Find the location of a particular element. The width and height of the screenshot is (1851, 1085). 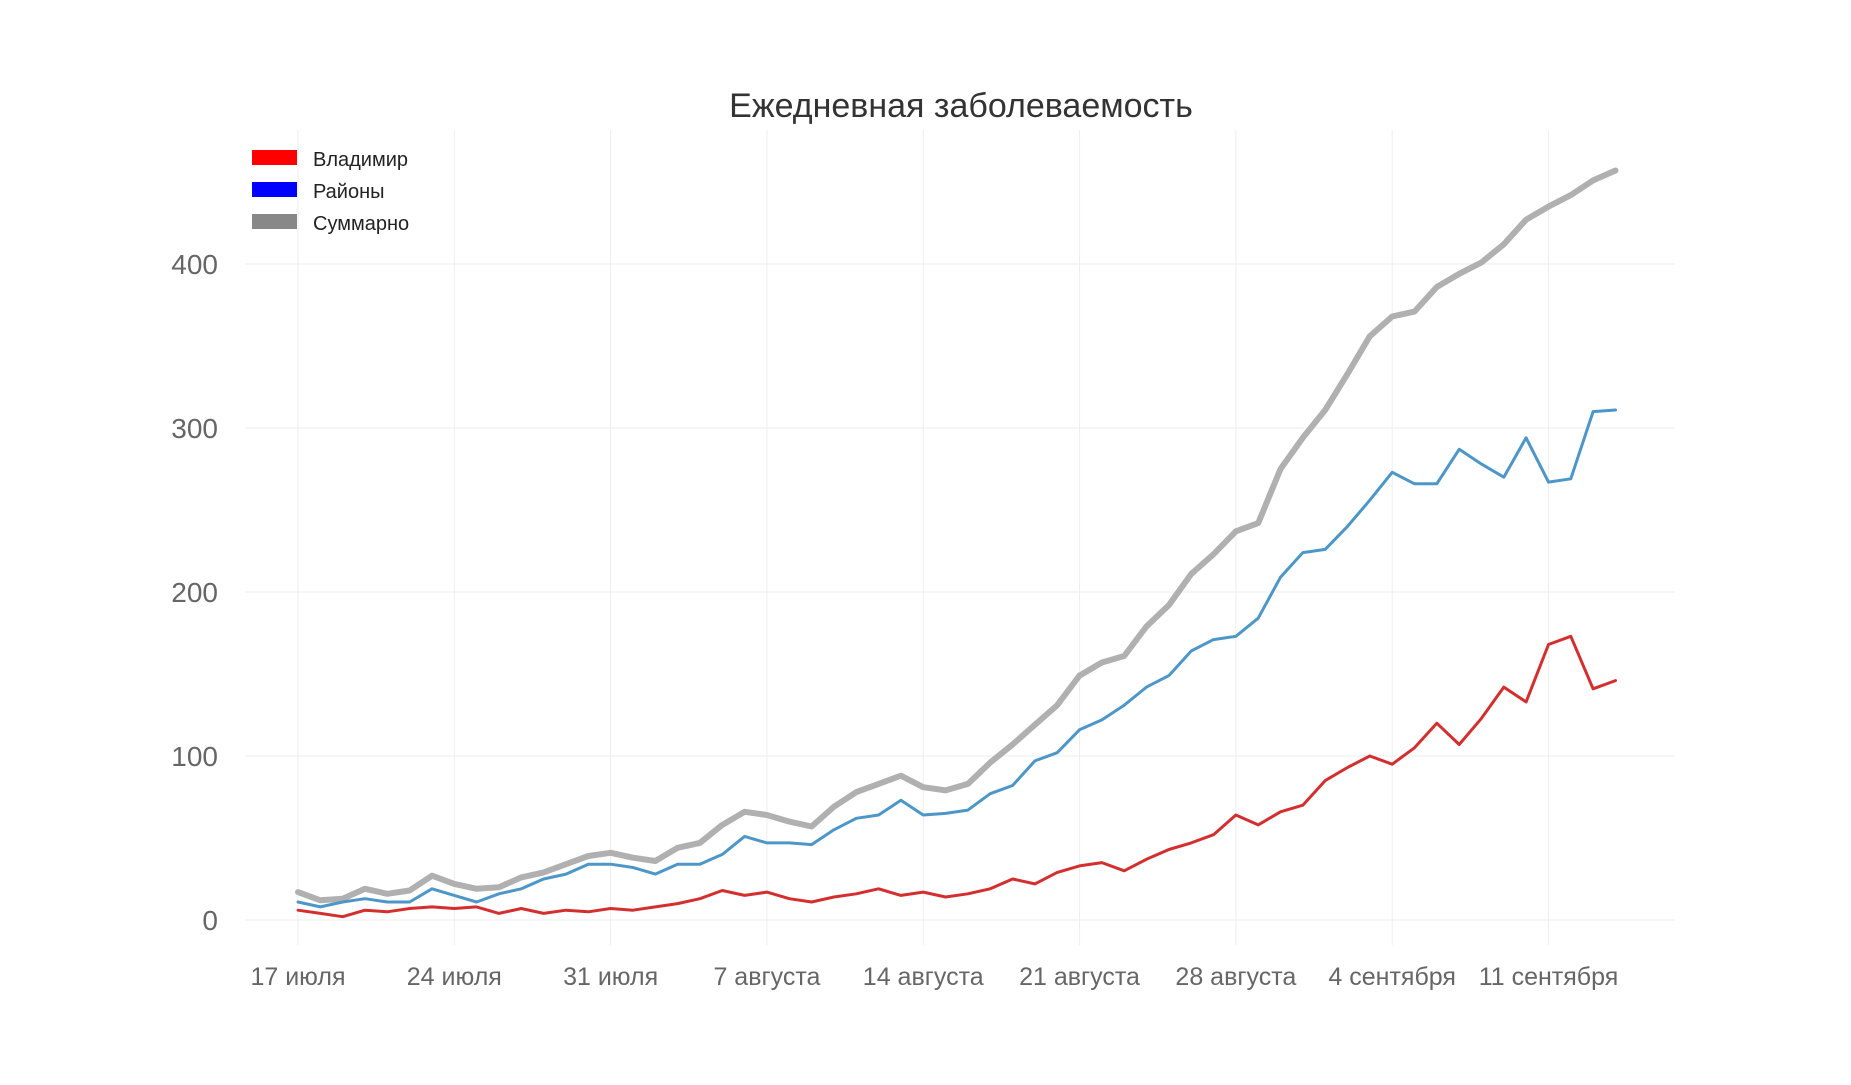

legend-swatch-vladimir is located at coordinates (274, 157).